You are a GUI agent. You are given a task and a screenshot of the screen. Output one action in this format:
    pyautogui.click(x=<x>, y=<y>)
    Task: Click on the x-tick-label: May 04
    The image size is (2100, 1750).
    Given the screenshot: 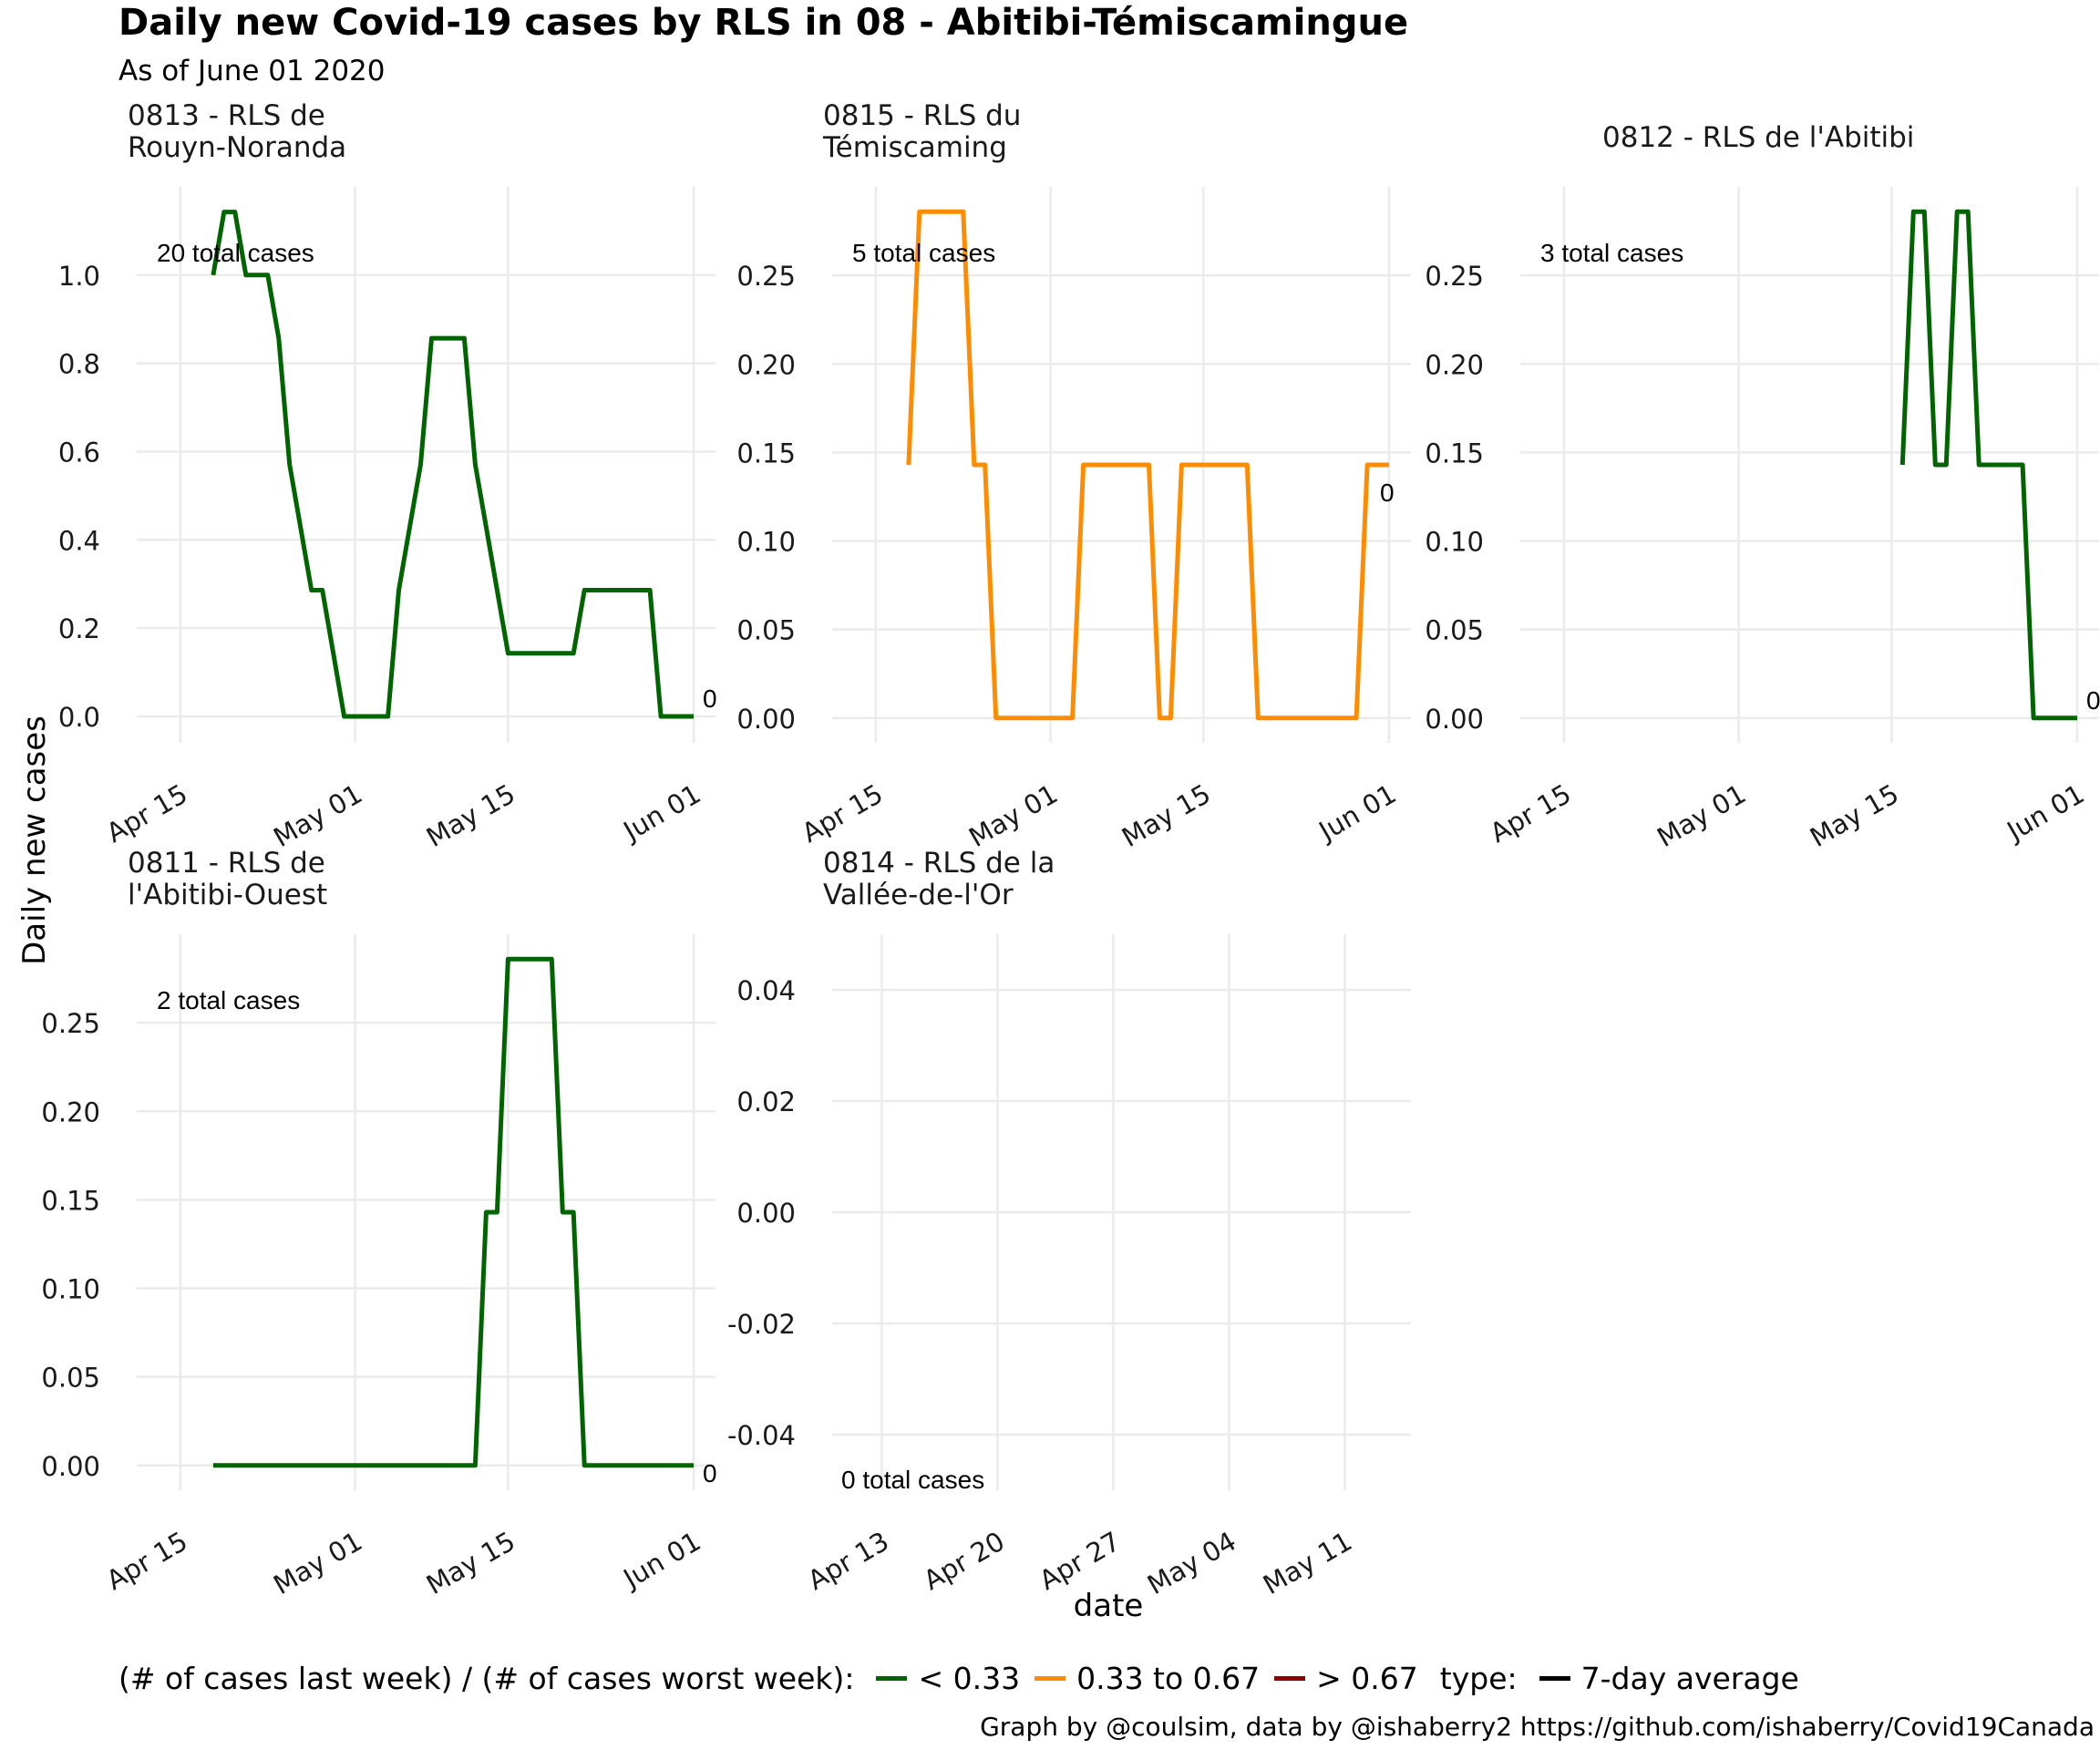 What is the action you would take?
    pyautogui.click(x=1191, y=1563)
    